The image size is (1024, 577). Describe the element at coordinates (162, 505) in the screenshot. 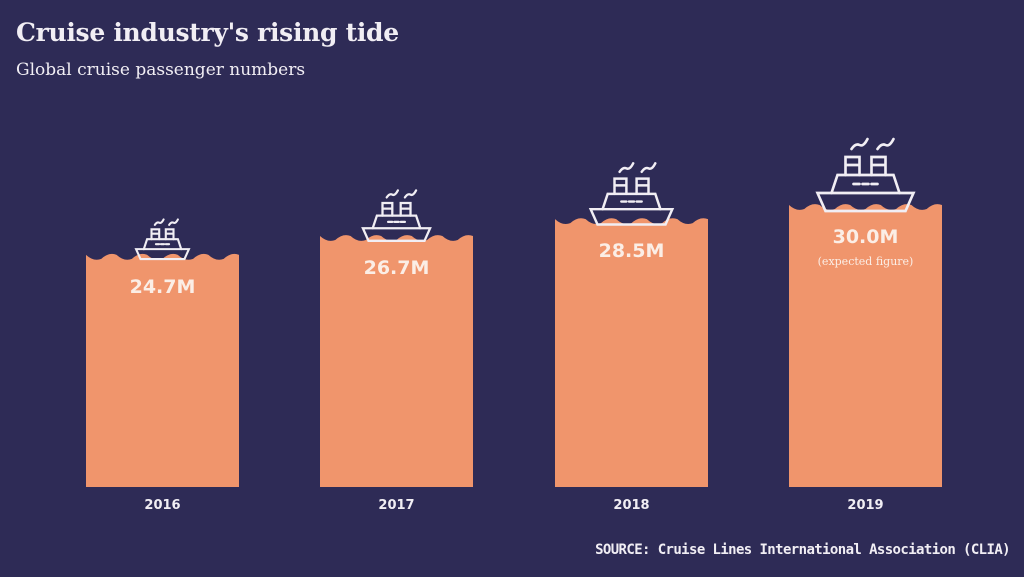

I see `x-tick-label: 2016` at that location.